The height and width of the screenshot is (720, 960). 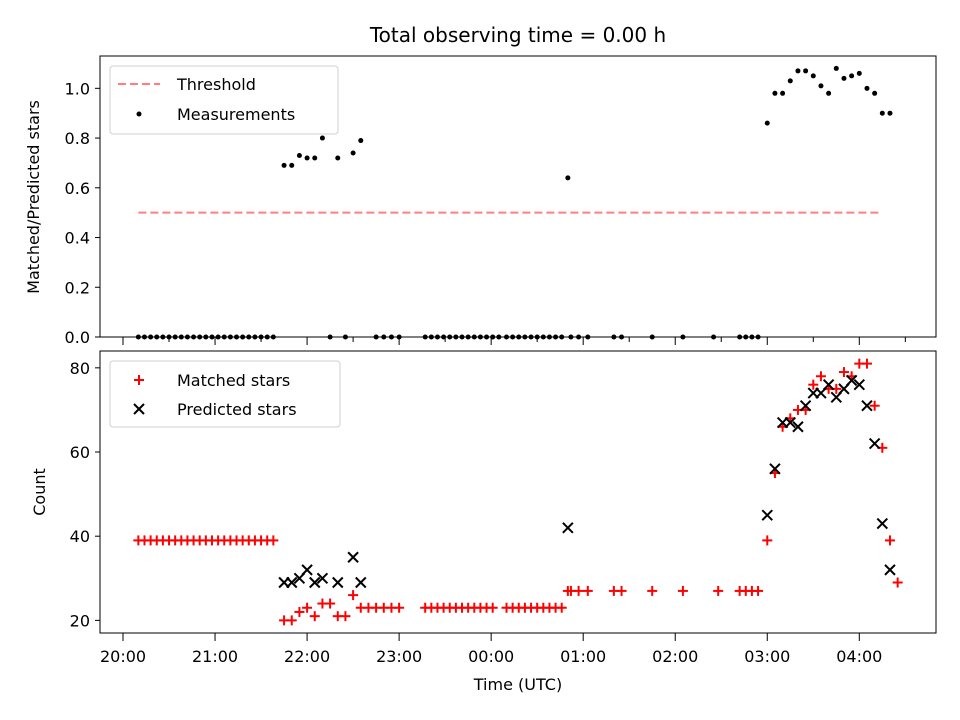 What do you see at coordinates (583, 656) in the screenshot?
I see `bottom-x-tick-label: 01:00` at bounding box center [583, 656].